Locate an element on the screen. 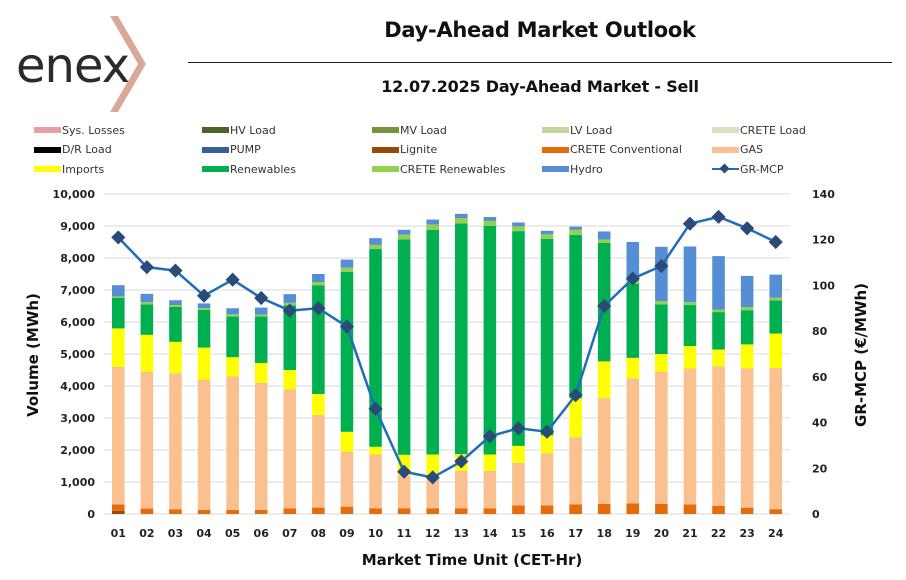  y-tick-label: 2,000 is located at coordinates (77, 450).